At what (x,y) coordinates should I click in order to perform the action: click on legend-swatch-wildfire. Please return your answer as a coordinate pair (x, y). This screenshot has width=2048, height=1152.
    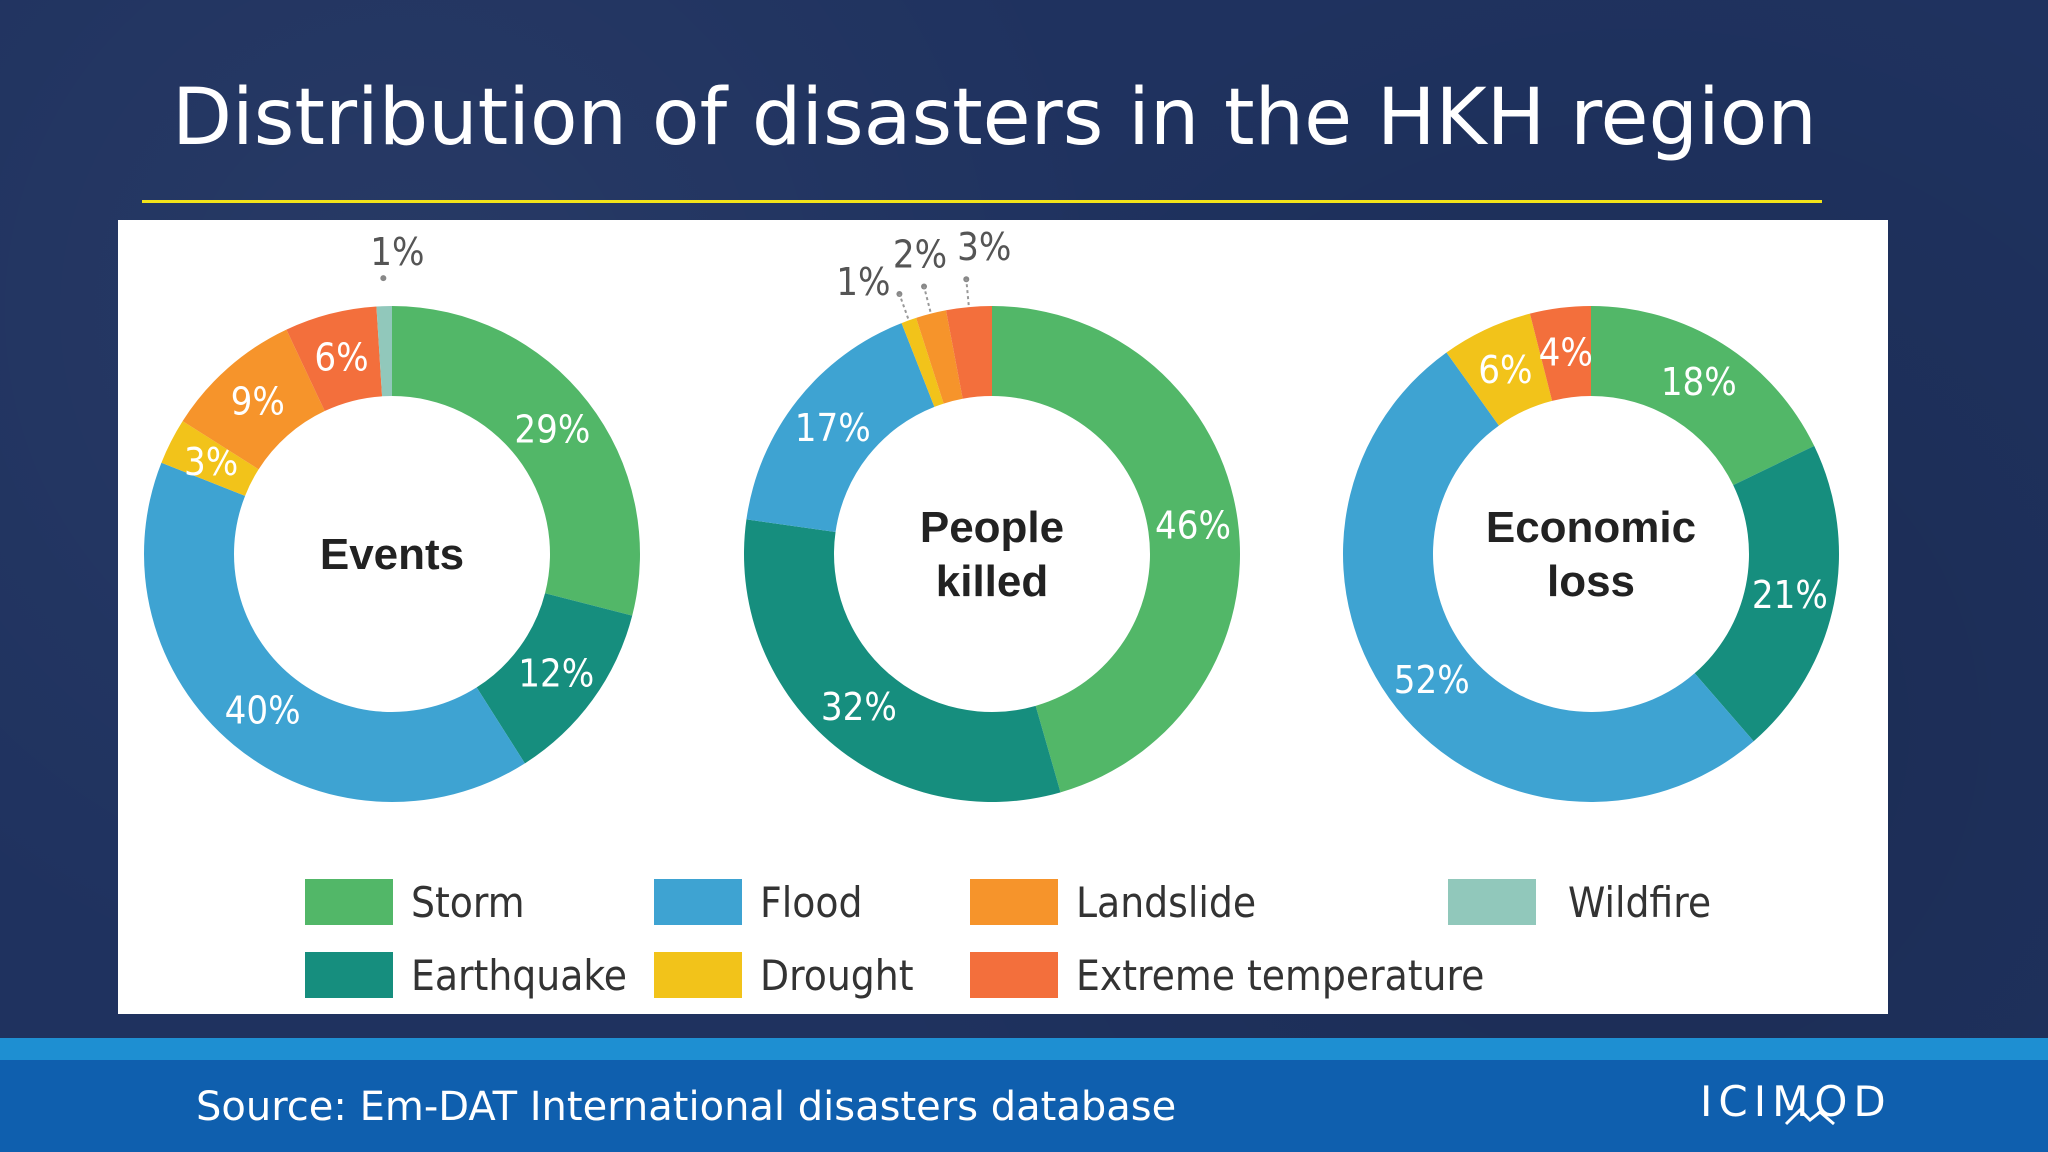
    Looking at the image, I should click on (1492, 902).